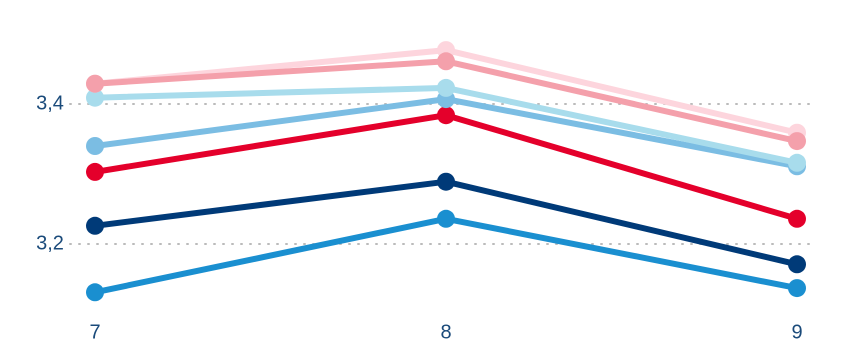 Image resolution: width=841 pixels, height=352 pixels. Describe the element at coordinates (796, 332) in the screenshot. I see `x-tick-label: 9` at that location.